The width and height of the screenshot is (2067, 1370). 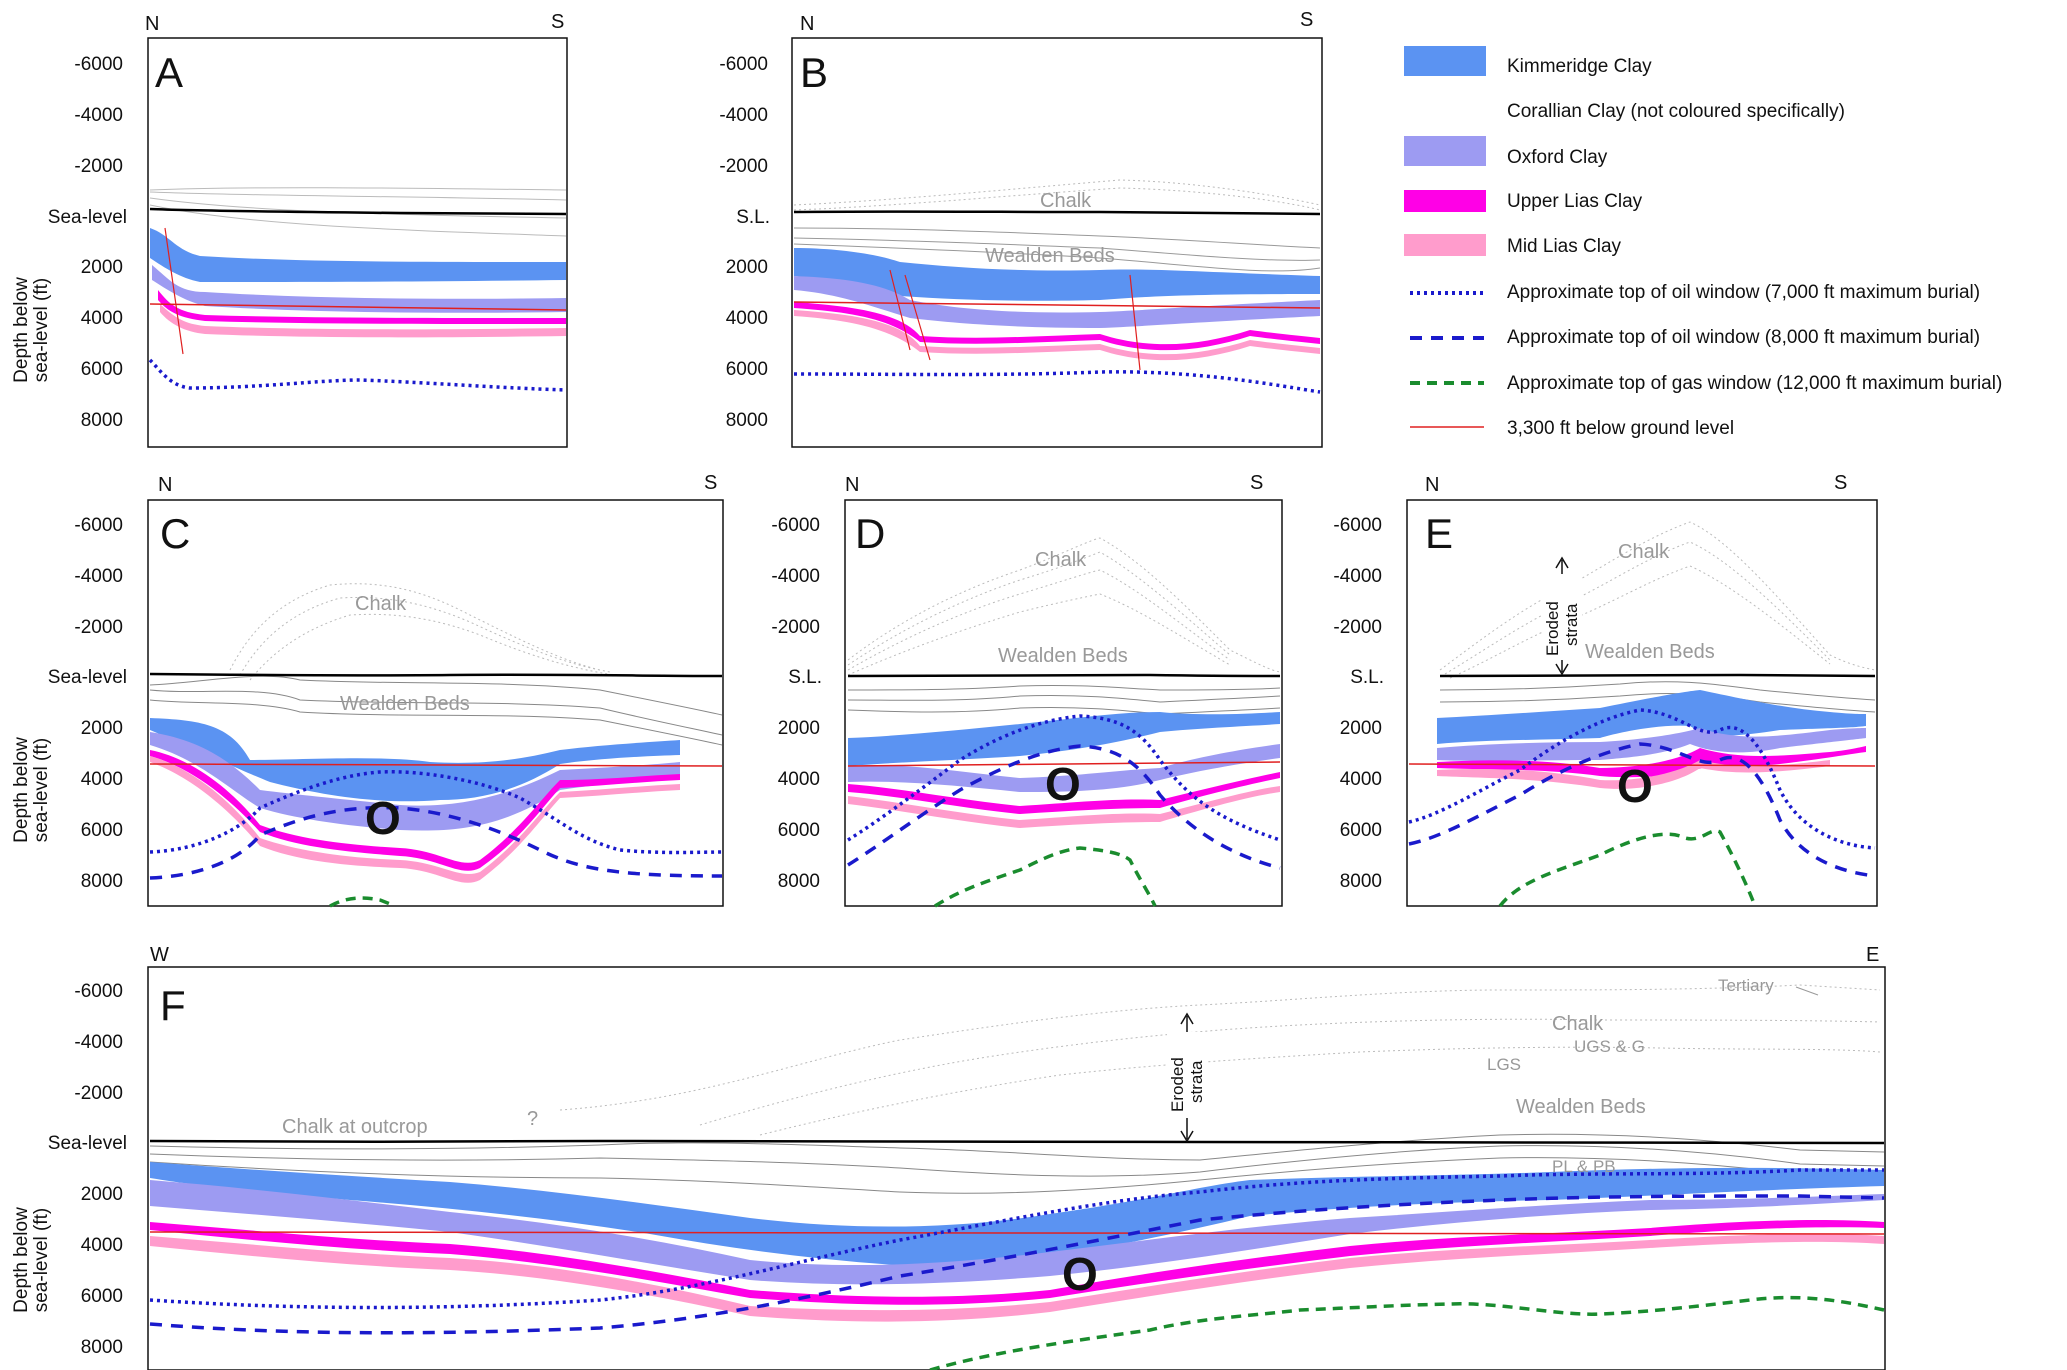 I want to click on panel-b-left-direction: N, so click(x=807, y=24).